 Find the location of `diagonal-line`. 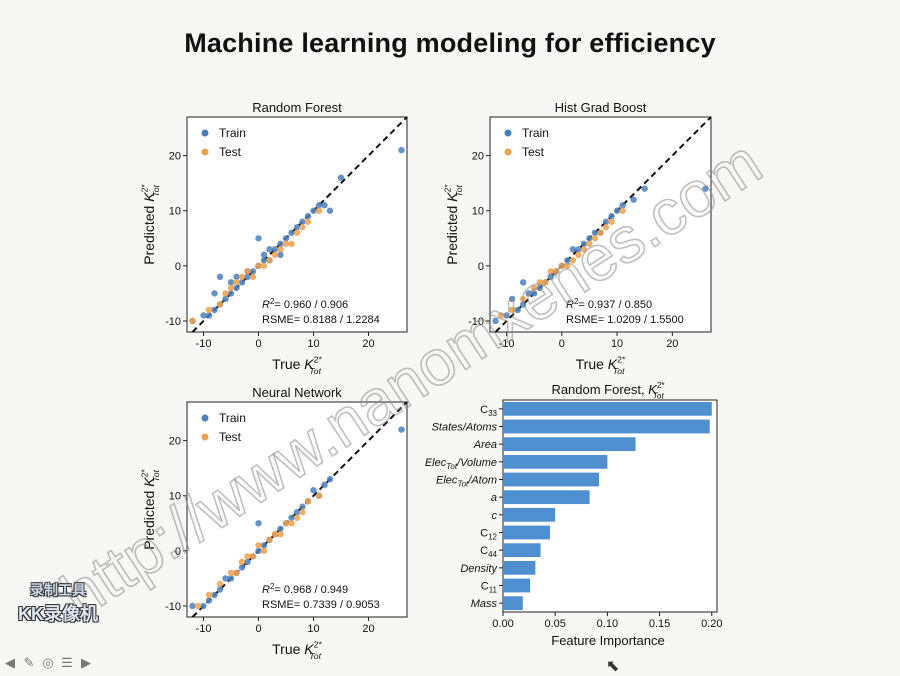

diagonal-line is located at coordinates (299, 224).